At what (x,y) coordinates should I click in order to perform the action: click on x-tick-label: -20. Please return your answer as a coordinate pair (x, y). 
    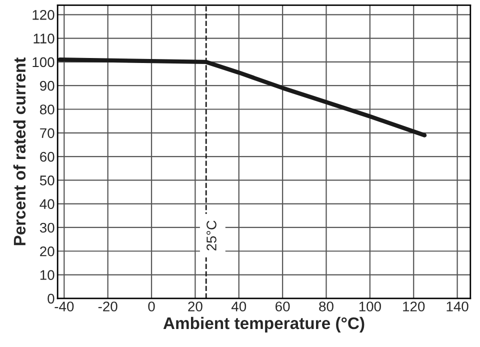
    Looking at the image, I should click on (108, 307).